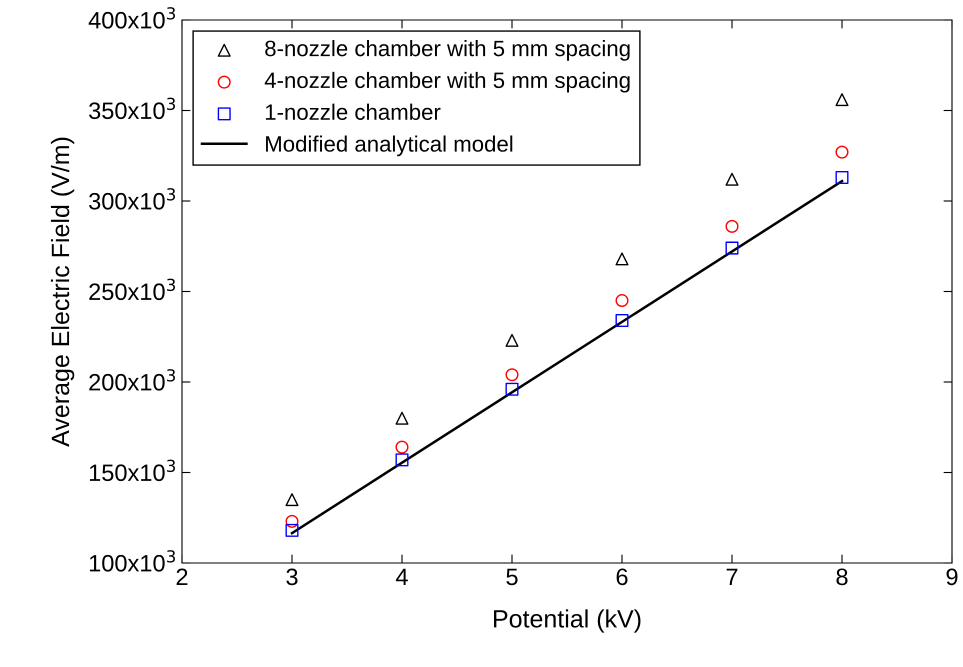  Describe the element at coordinates (133, 471) in the screenshot. I see `y-tick-label: 150x10$^{3}$` at that location.